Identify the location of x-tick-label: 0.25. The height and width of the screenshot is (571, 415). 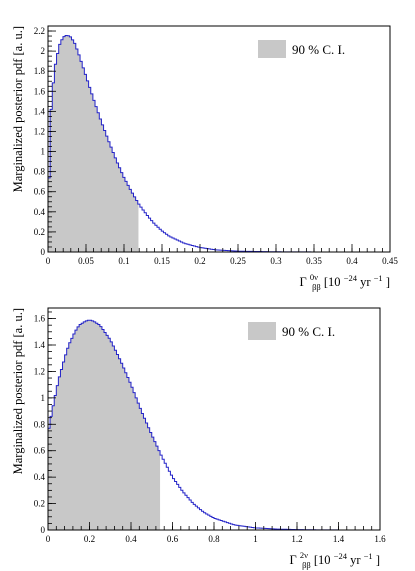
(238, 261).